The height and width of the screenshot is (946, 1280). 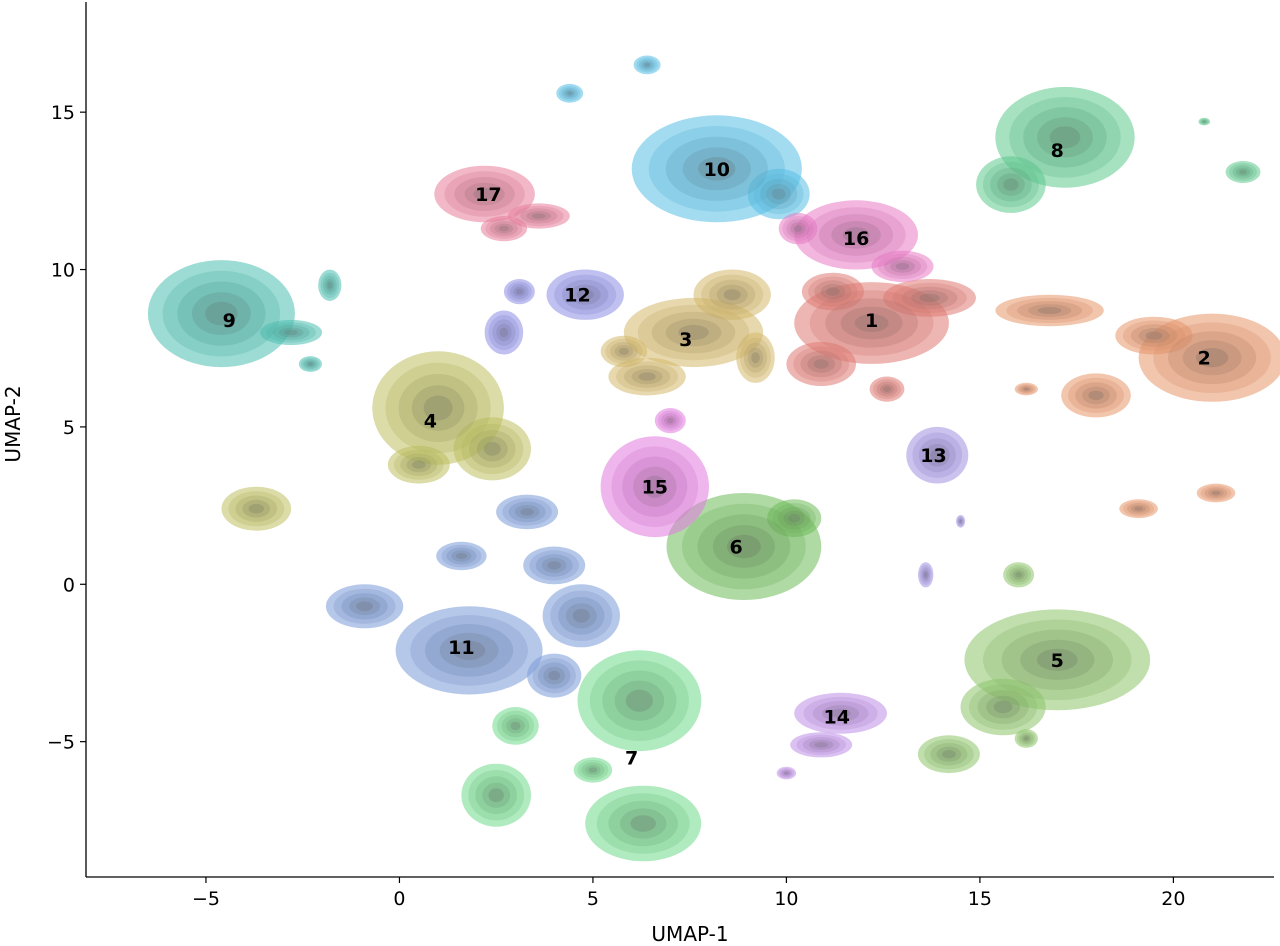 I want to click on x-tick-label: 20, so click(x=1173, y=899).